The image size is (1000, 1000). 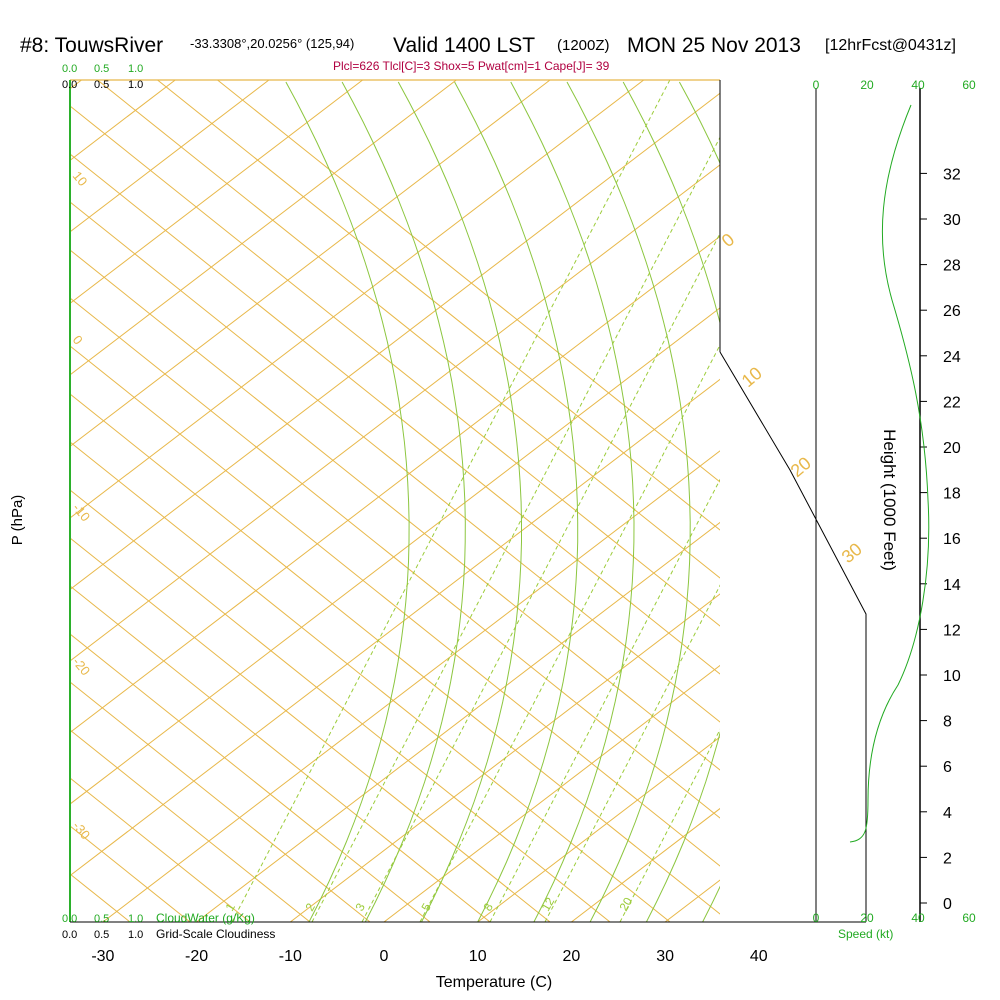 What do you see at coordinates (952, 630) in the screenshot?
I see `height-tick-label: 12` at bounding box center [952, 630].